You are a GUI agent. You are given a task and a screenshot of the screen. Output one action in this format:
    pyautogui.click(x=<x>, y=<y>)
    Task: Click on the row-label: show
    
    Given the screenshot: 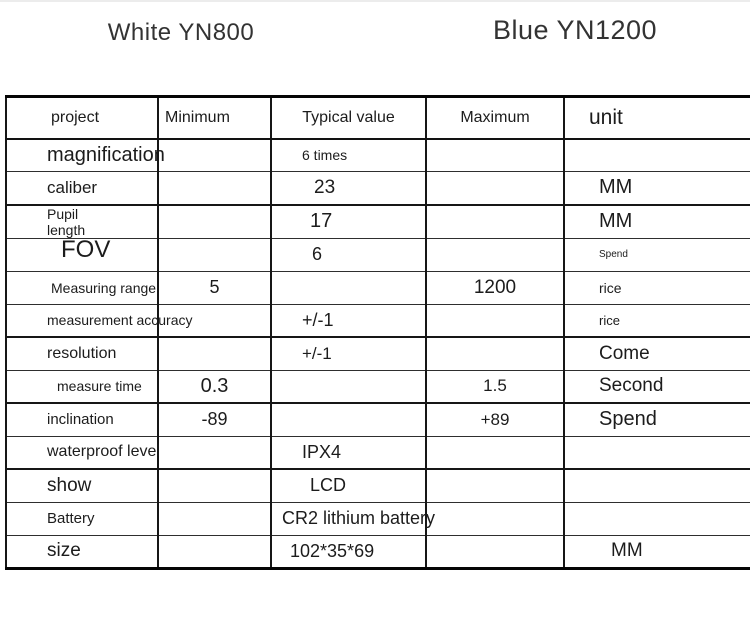 What is the action you would take?
    pyautogui.click(x=82, y=485)
    